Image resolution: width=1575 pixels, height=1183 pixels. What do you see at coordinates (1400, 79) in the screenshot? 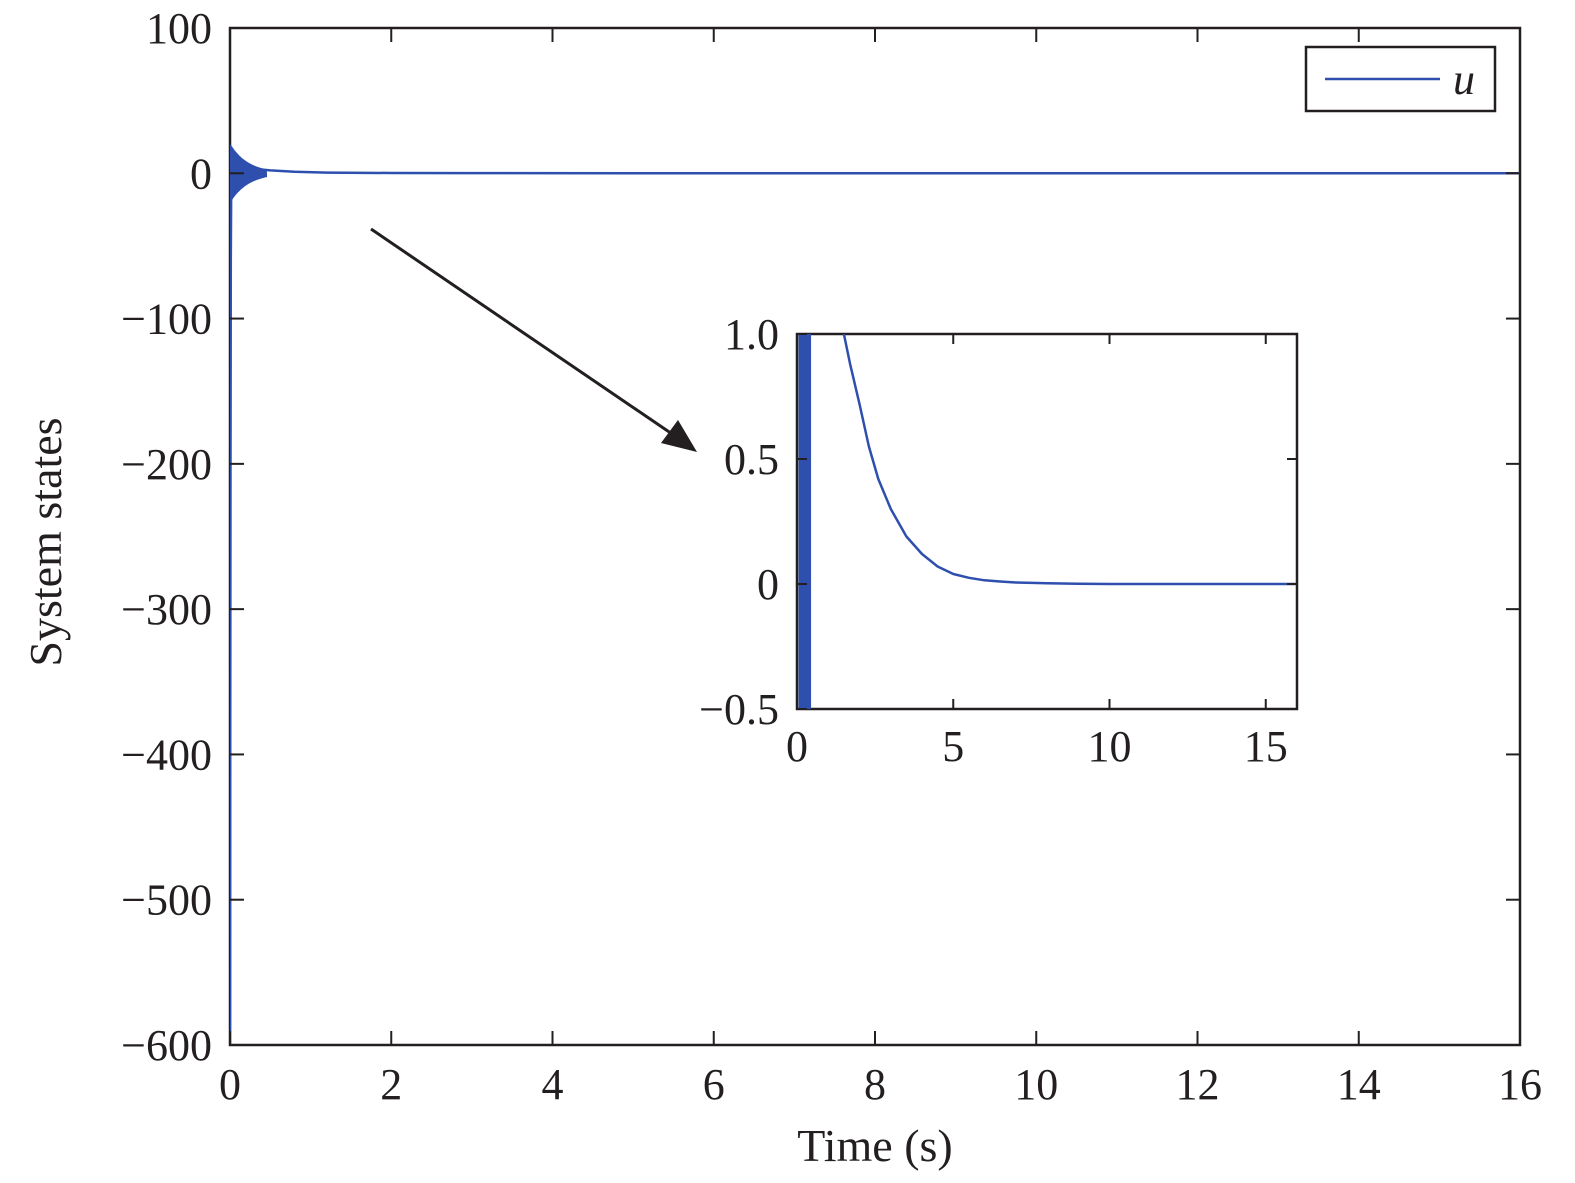
I see `legend: u` at bounding box center [1400, 79].